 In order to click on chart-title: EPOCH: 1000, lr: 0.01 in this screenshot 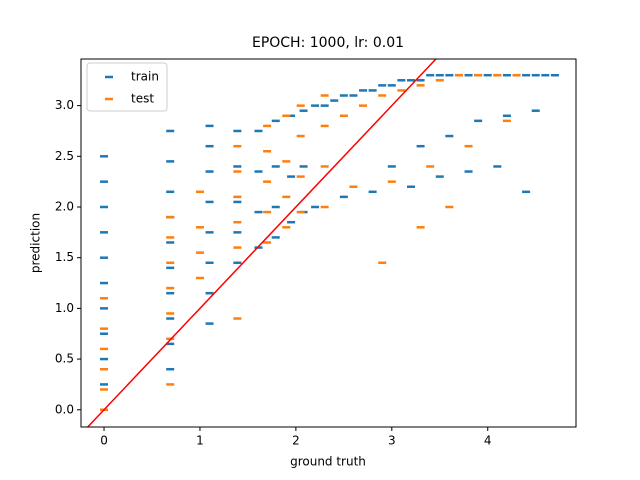, I will do `click(328, 43)`.